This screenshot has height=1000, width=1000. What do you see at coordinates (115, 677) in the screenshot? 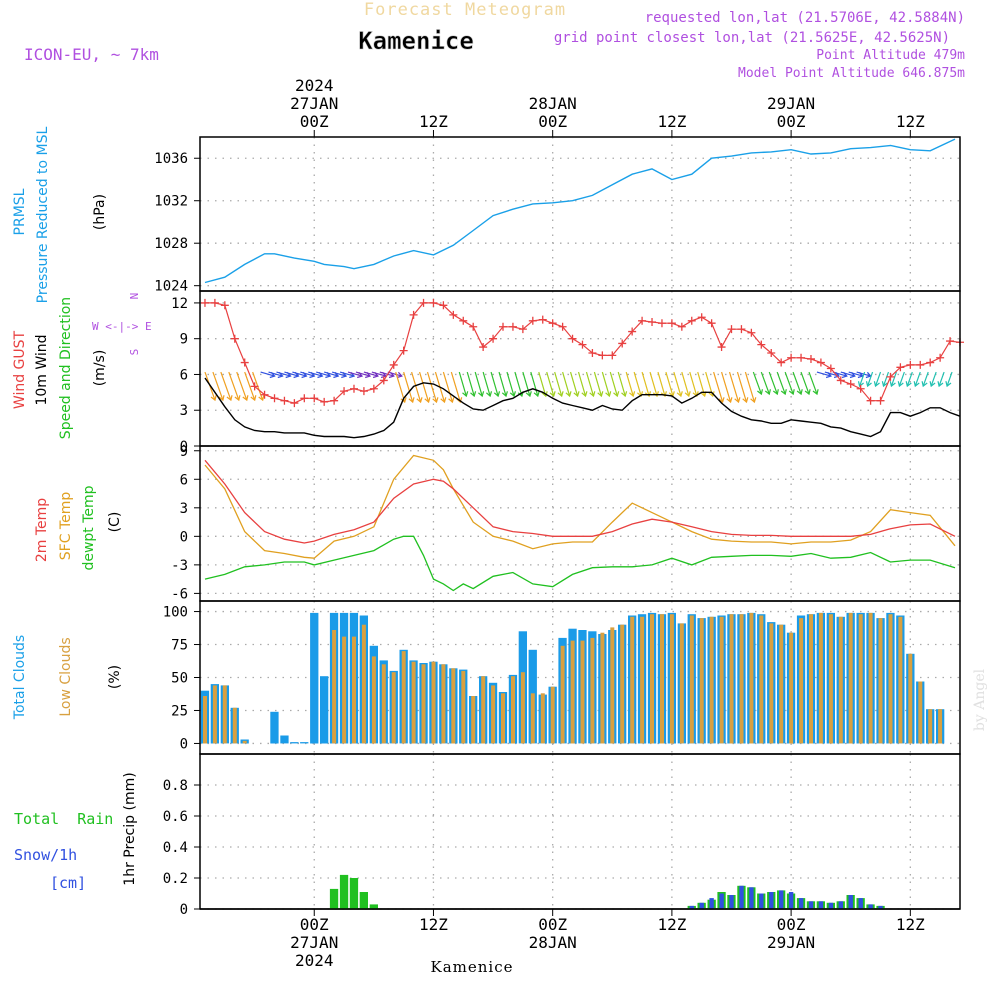
I see `clouds-unit: (%)` at bounding box center [115, 677].